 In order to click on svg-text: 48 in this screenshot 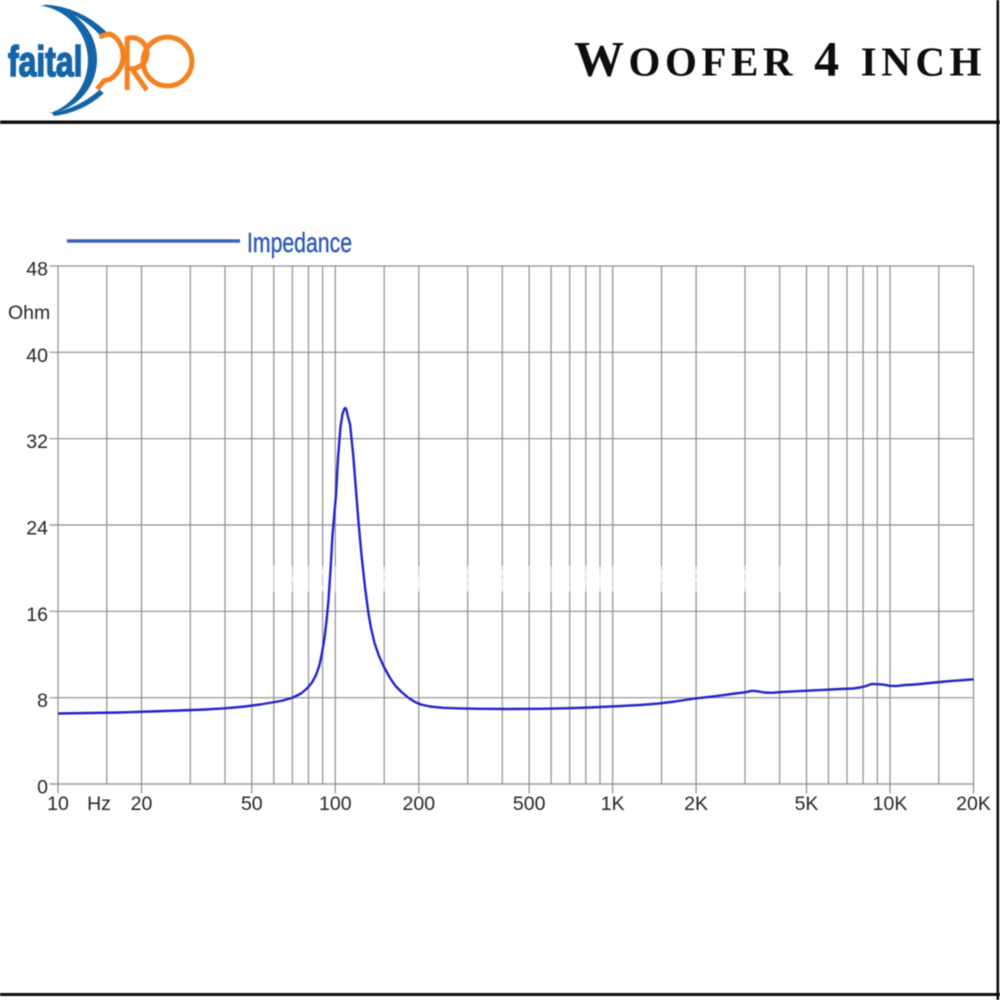, I will do `click(37, 270)`.